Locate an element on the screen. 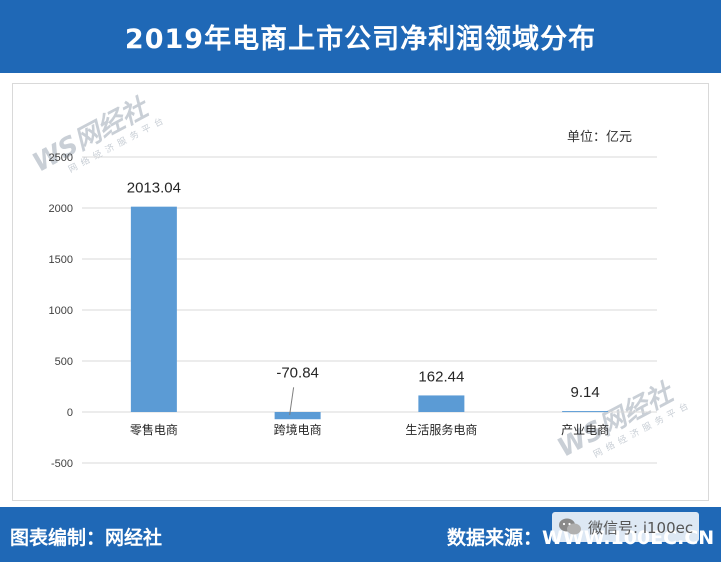 This screenshot has width=721, height=562. wechat-badge: 微信号: i100ec is located at coordinates (626, 527).